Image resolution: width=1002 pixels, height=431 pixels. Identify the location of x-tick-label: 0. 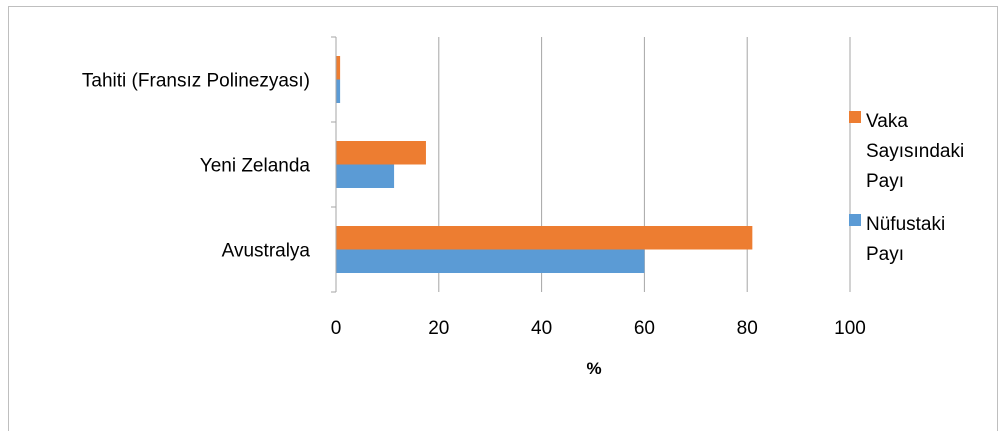
(336, 328).